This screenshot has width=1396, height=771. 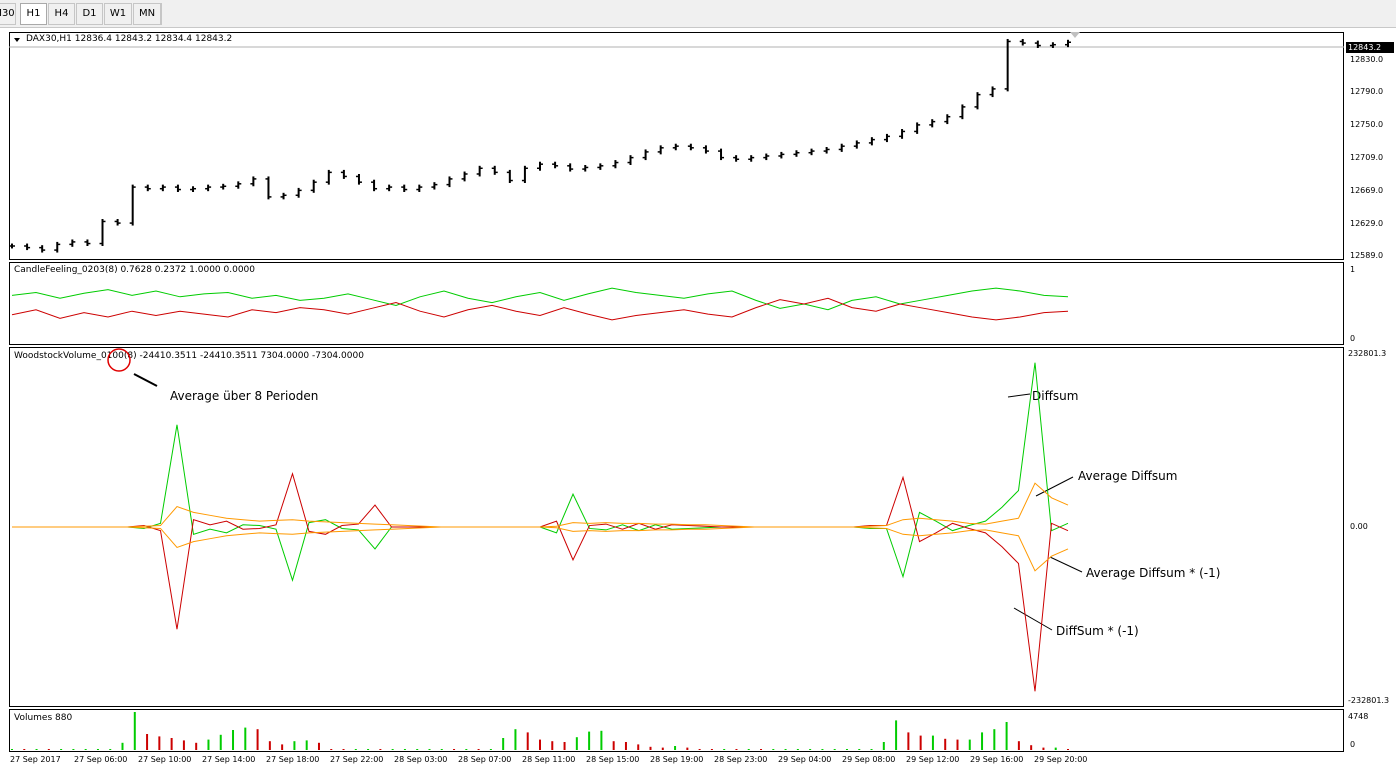 I want to click on candlefeeling-scale-max: 1, so click(x=1353, y=269).